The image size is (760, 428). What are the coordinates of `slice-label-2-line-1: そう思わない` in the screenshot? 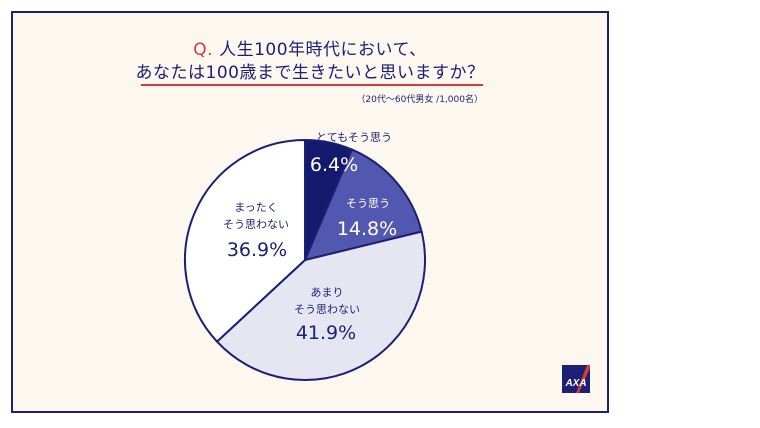 It's located at (327, 309).